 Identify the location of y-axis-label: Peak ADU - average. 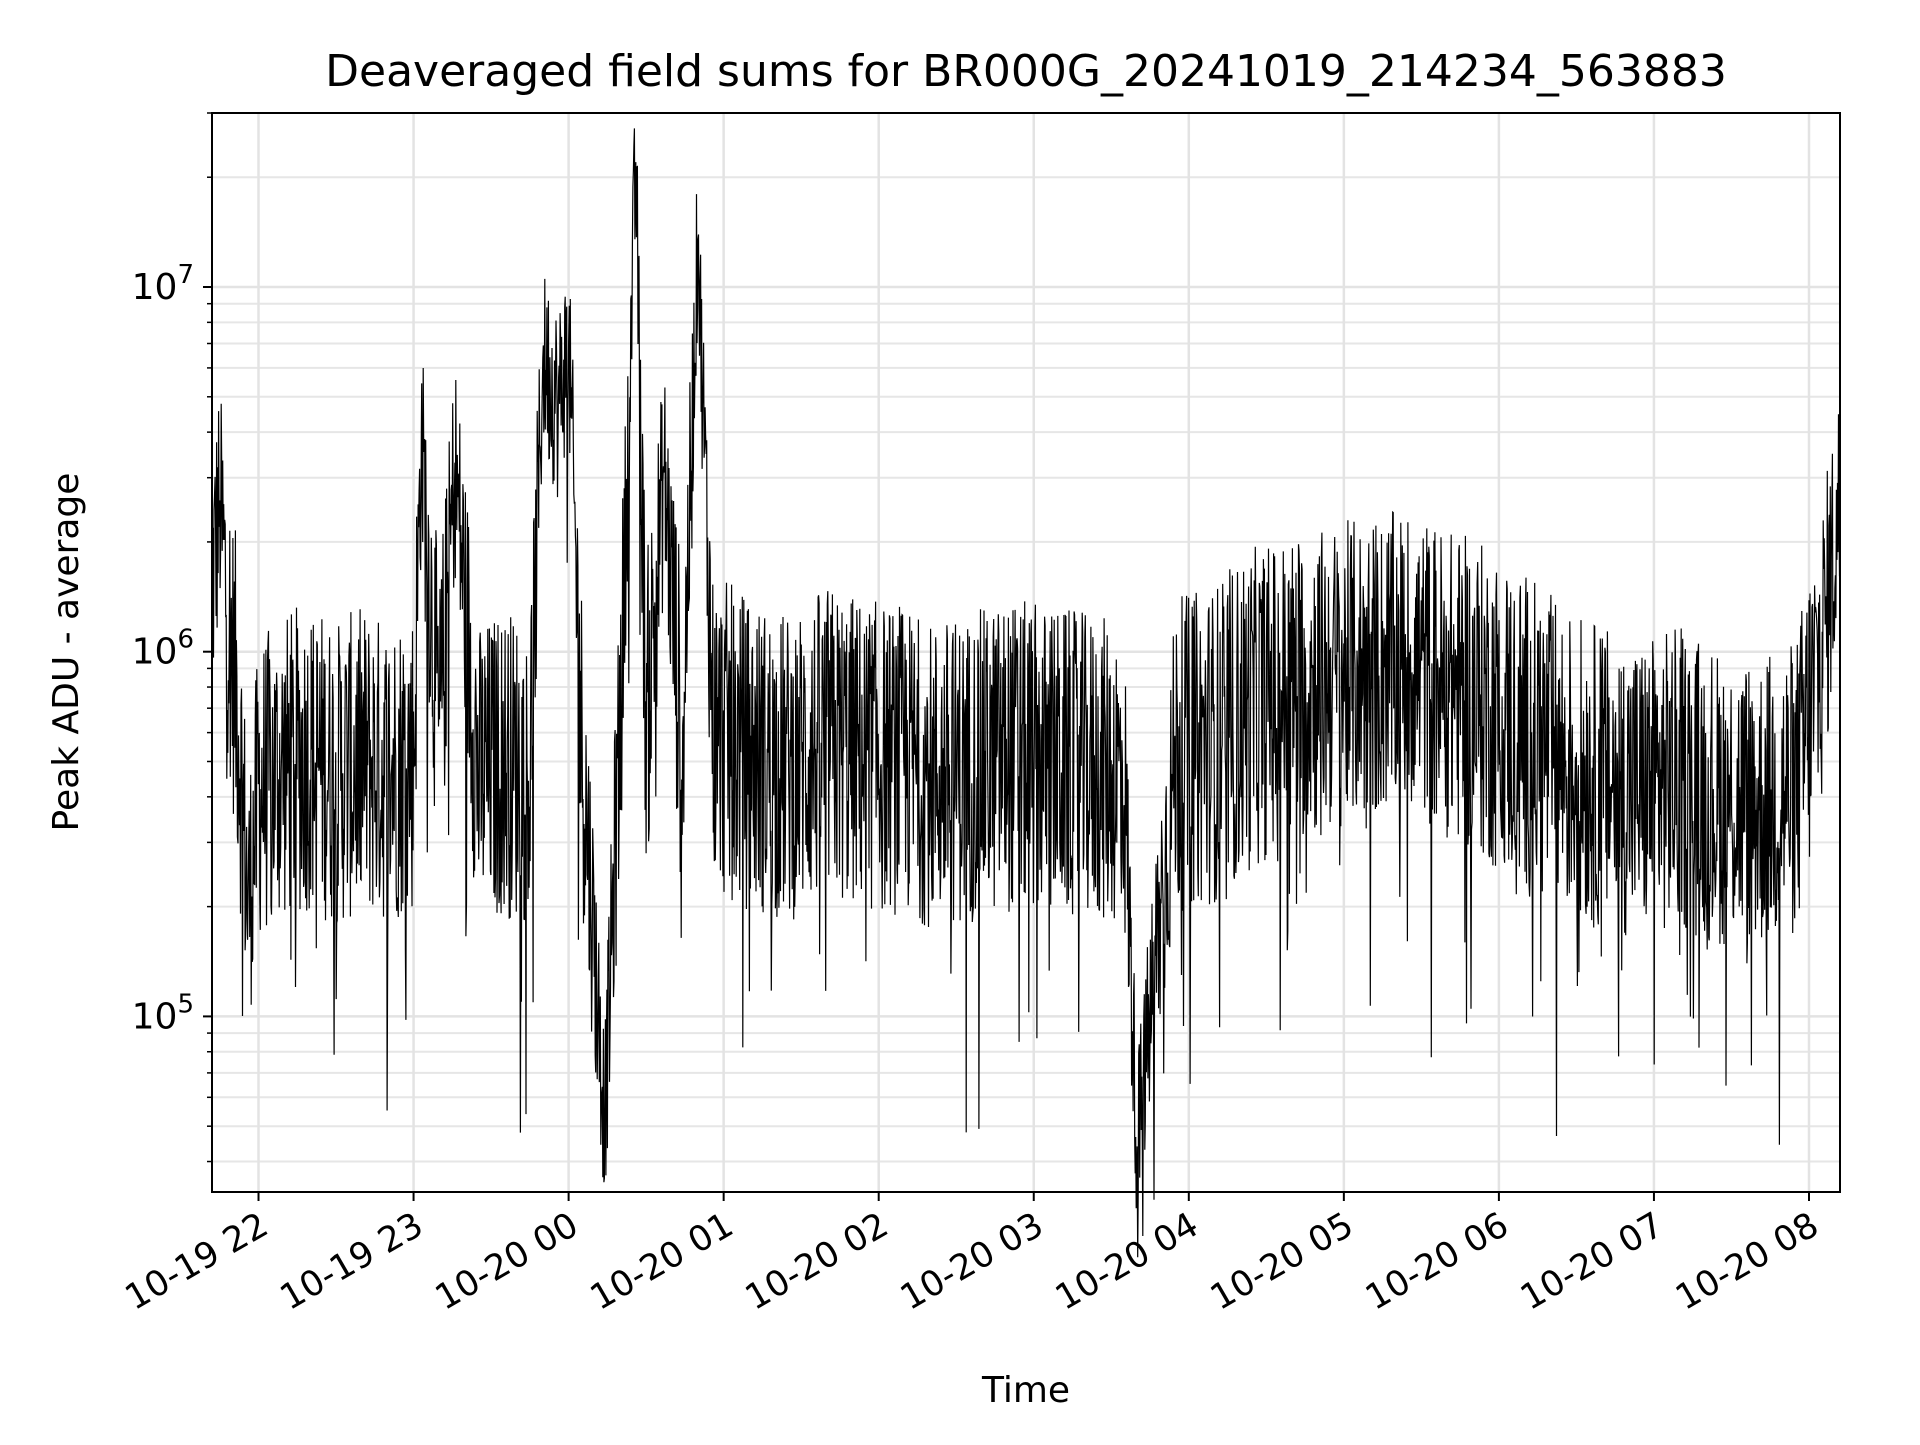
(66, 652).